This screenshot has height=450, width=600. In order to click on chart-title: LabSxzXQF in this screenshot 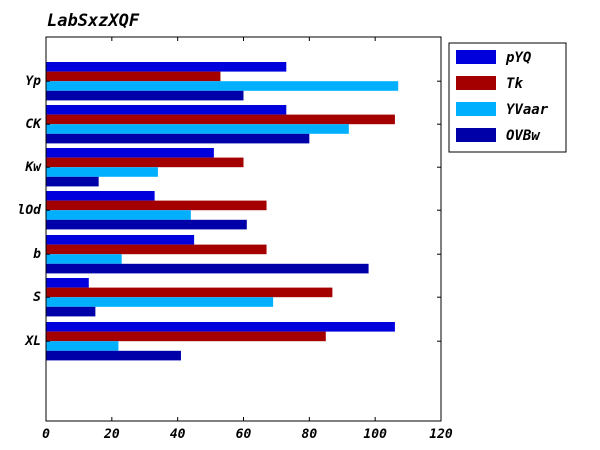, I will do `click(93, 21)`.